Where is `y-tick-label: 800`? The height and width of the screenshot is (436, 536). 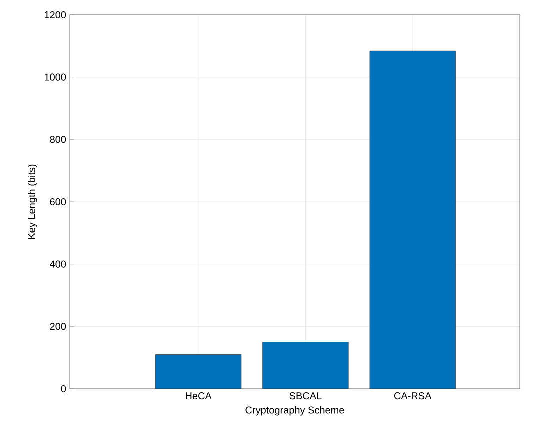 y-tick-label: 800 is located at coordinates (58, 140).